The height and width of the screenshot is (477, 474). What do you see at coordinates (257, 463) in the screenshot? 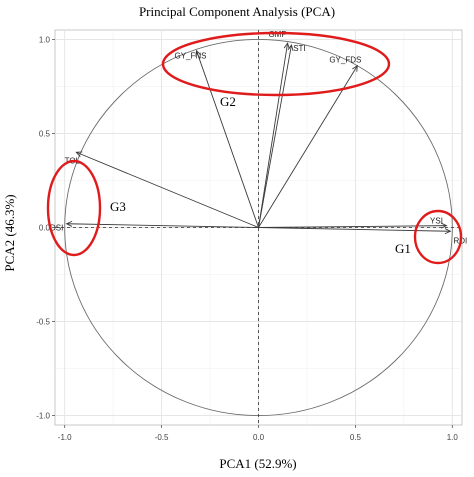
I see `x-axis-label: PCA1 (52.9%)` at bounding box center [257, 463].